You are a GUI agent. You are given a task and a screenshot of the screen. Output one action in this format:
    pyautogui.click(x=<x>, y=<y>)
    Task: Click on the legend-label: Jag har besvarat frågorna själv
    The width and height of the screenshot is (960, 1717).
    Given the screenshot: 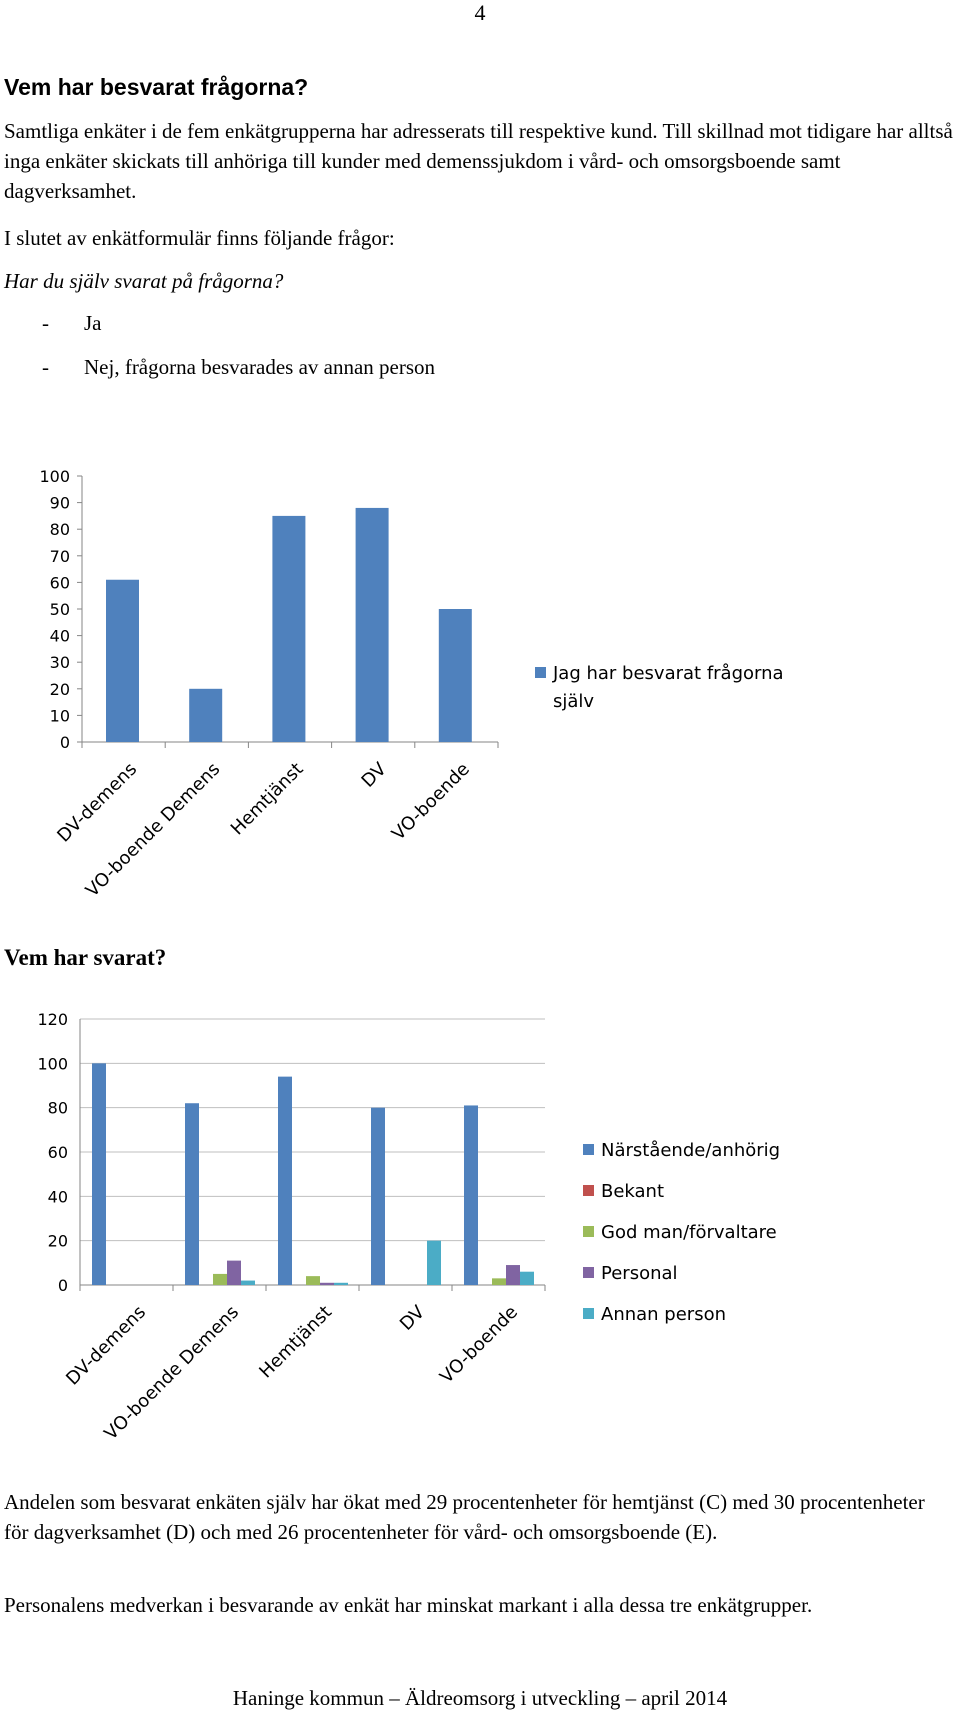 What is the action you would take?
    pyautogui.click(x=668, y=687)
    